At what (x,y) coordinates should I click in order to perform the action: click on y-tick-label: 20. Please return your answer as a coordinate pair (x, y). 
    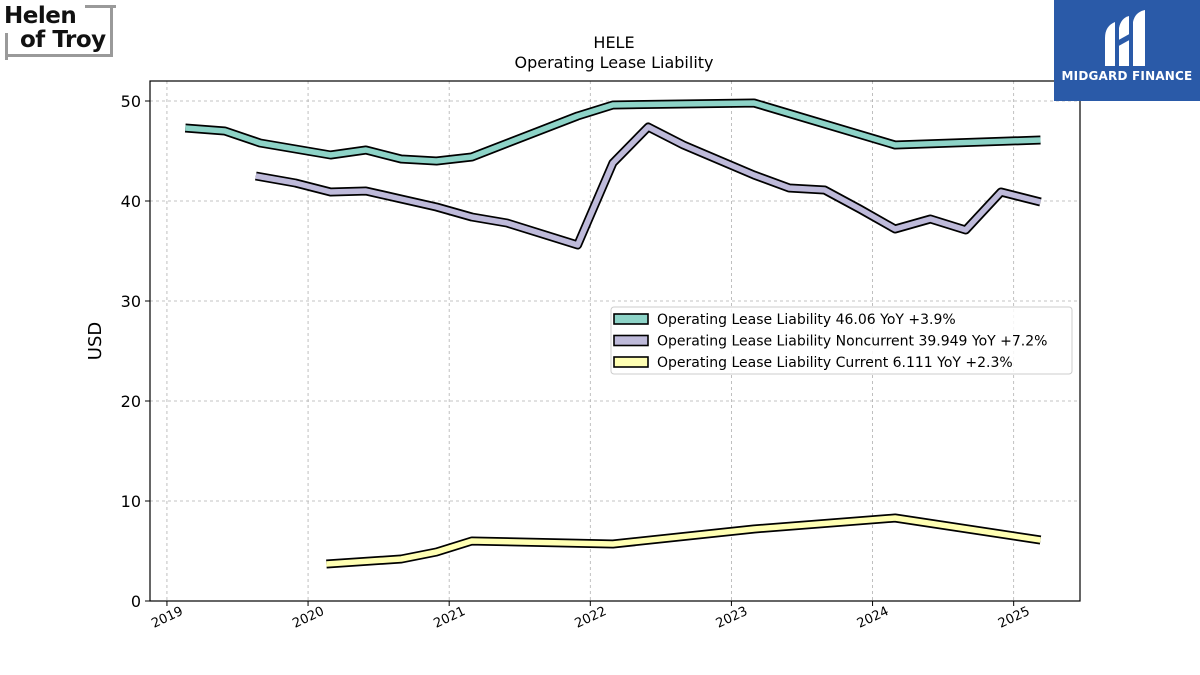
    Looking at the image, I should click on (131, 401).